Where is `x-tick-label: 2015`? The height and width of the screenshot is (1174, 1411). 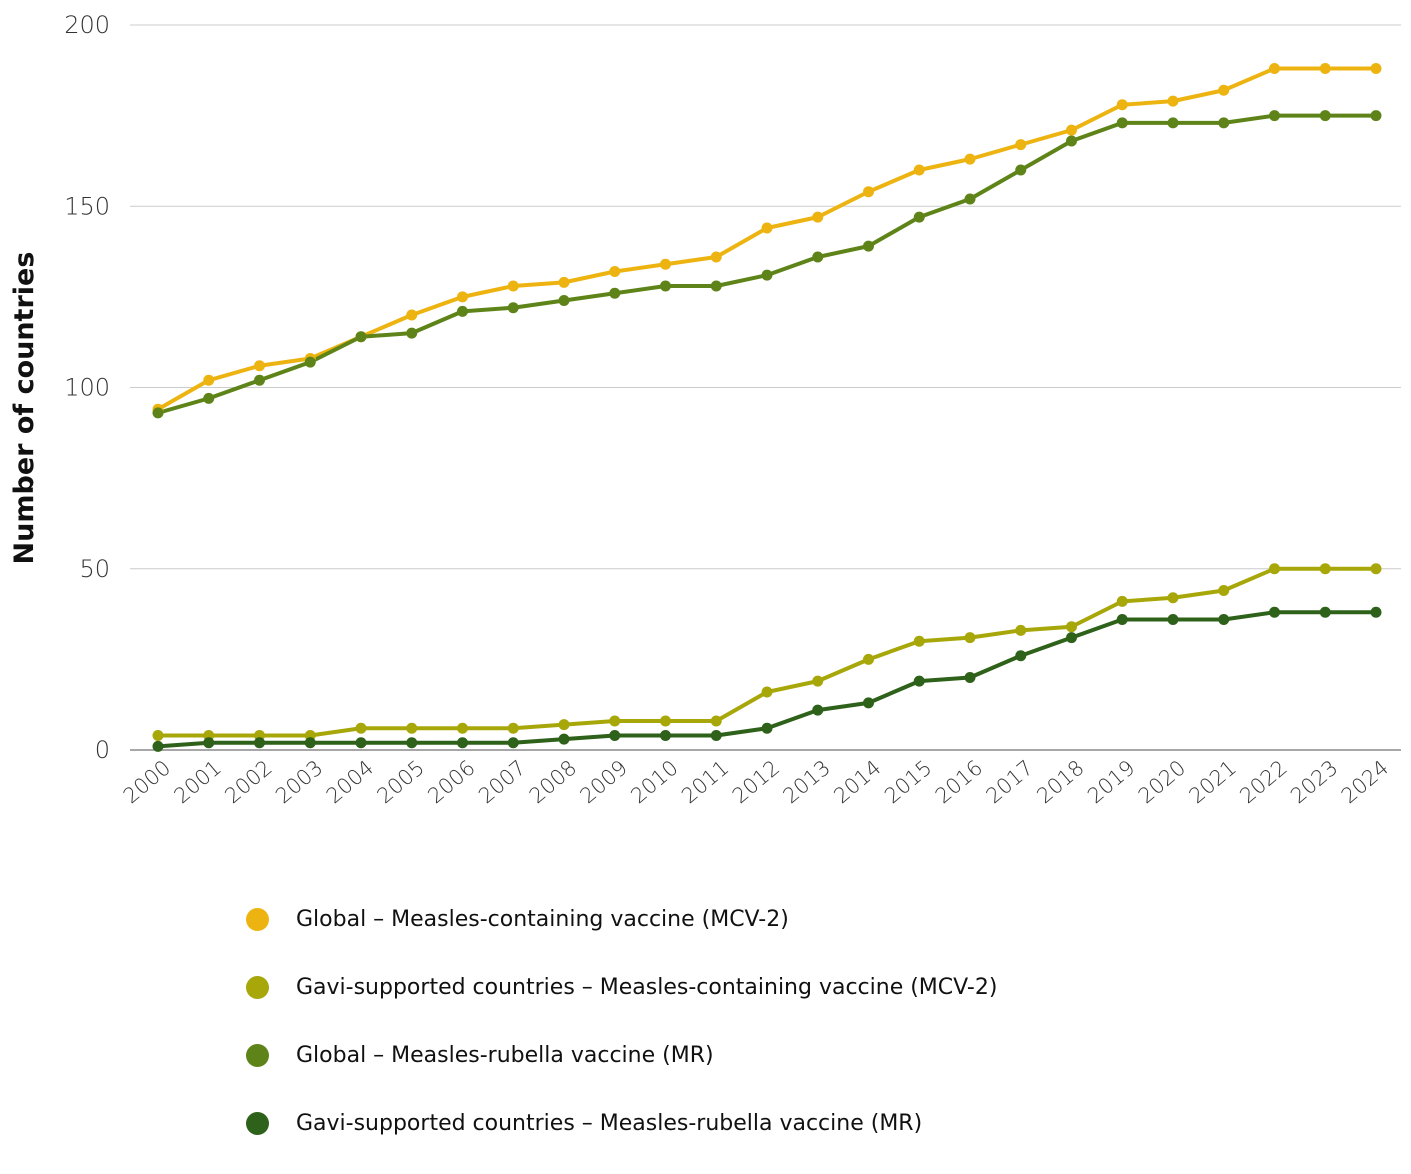
x-tick-label: 2015 is located at coordinates (908, 781).